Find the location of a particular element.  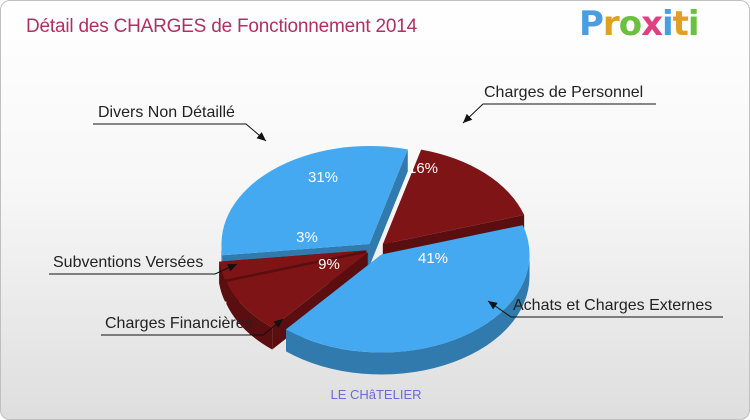

chart-subtitle: LE CHâTELIER is located at coordinates (376, 394).